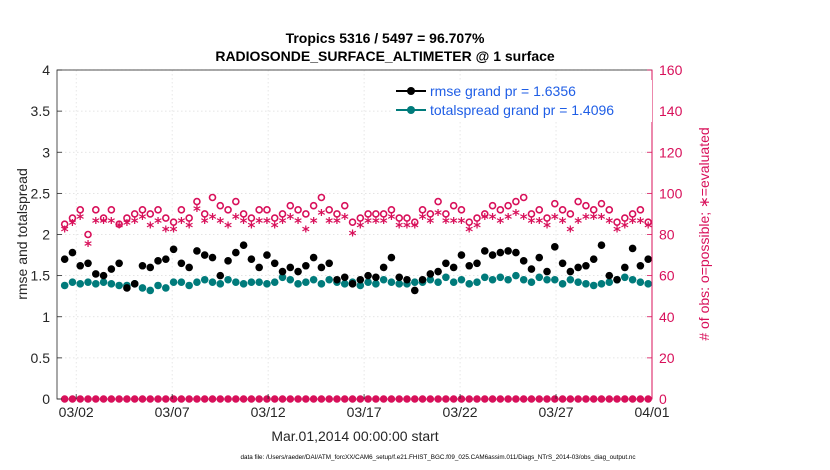  What do you see at coordinates (671, 193) in the screenshot?
I see `y-right-tick-label: 100` at bounding box center [671, 193].